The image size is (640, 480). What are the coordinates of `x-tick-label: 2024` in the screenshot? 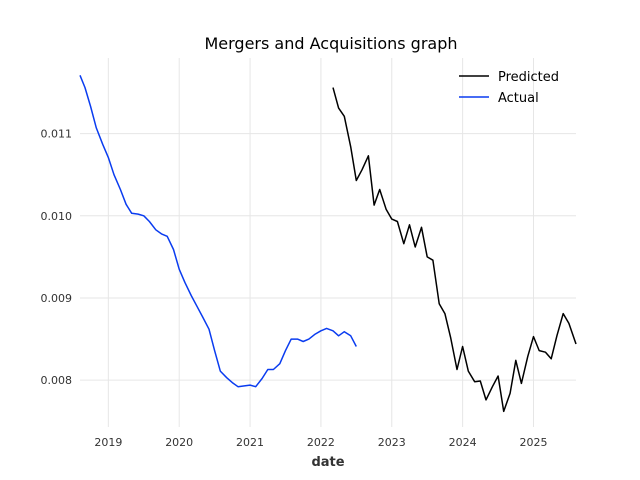 It's located at (463, 442).